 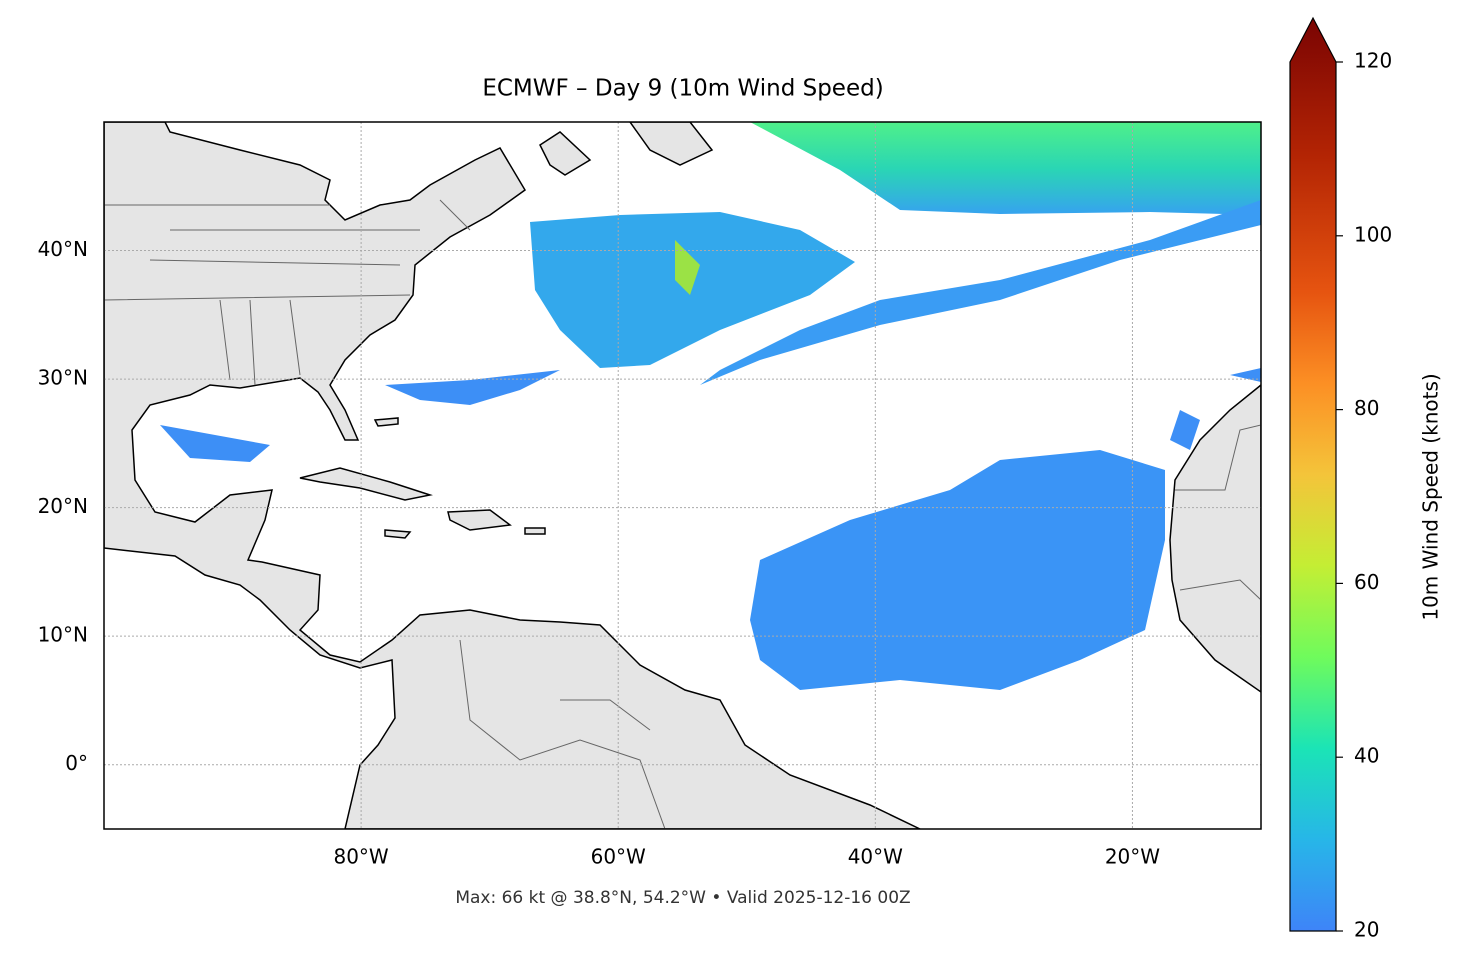 I want to click on colorbar-tick-label: 20, so click(x=1366, y=930).